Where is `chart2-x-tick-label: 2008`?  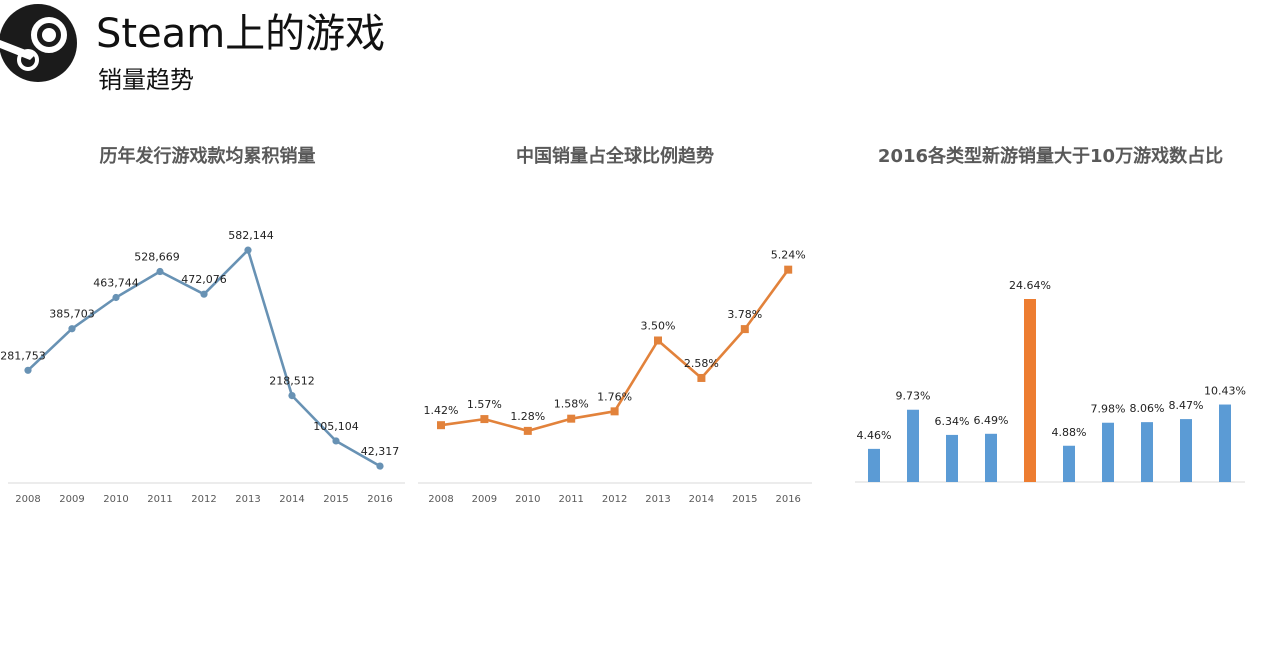 chart2-x-tick-label: 2008 is located at coordinates (440, 499).